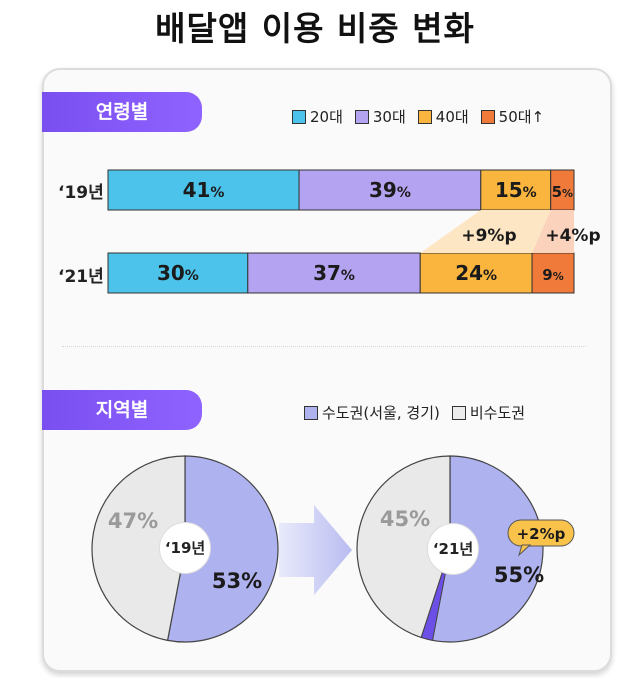  I want to click on bar-value-label: 41%, so click(204, 190).